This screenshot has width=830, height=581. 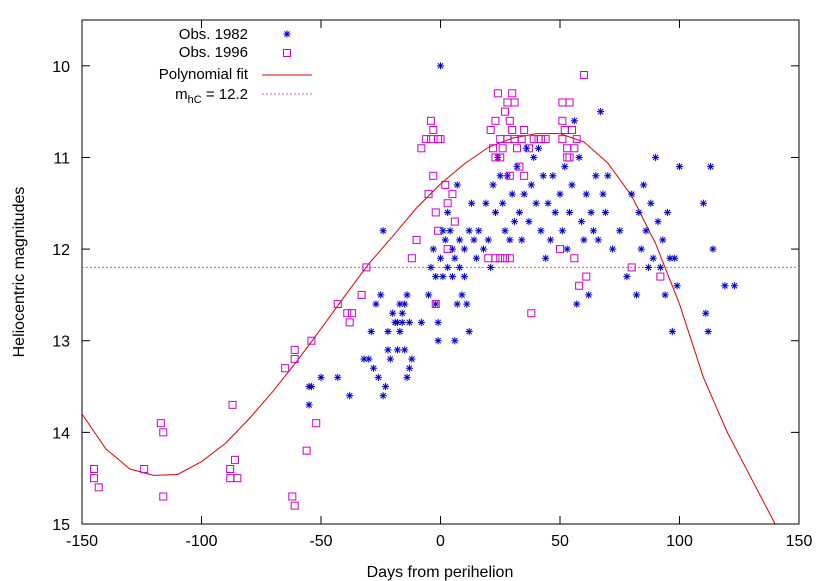 I want to click on y-tick-label: 11, so click(x=61, y=158).